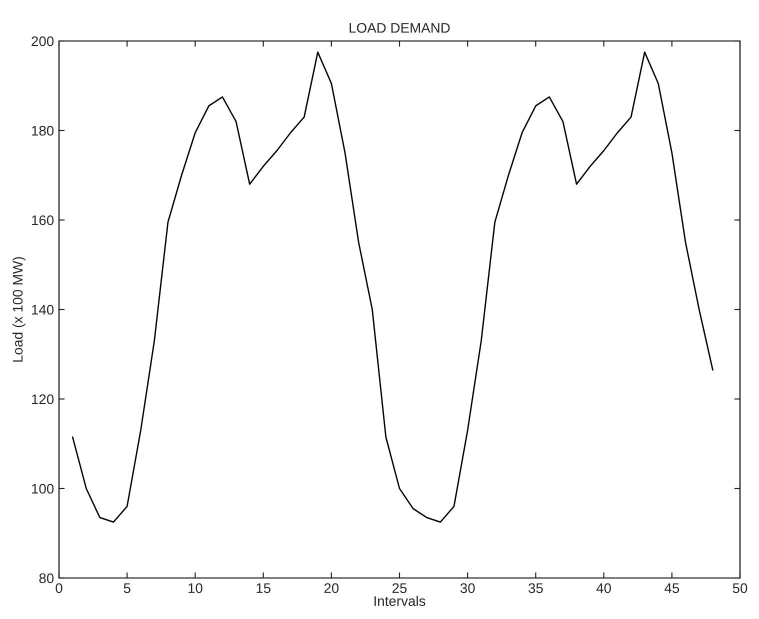 The image size is (759, 619). What do you see at coordinates (19, 309) in the screenshot?
I see `y-axis-title: Load (x 100 MW)` at bounding box center [19, 309].